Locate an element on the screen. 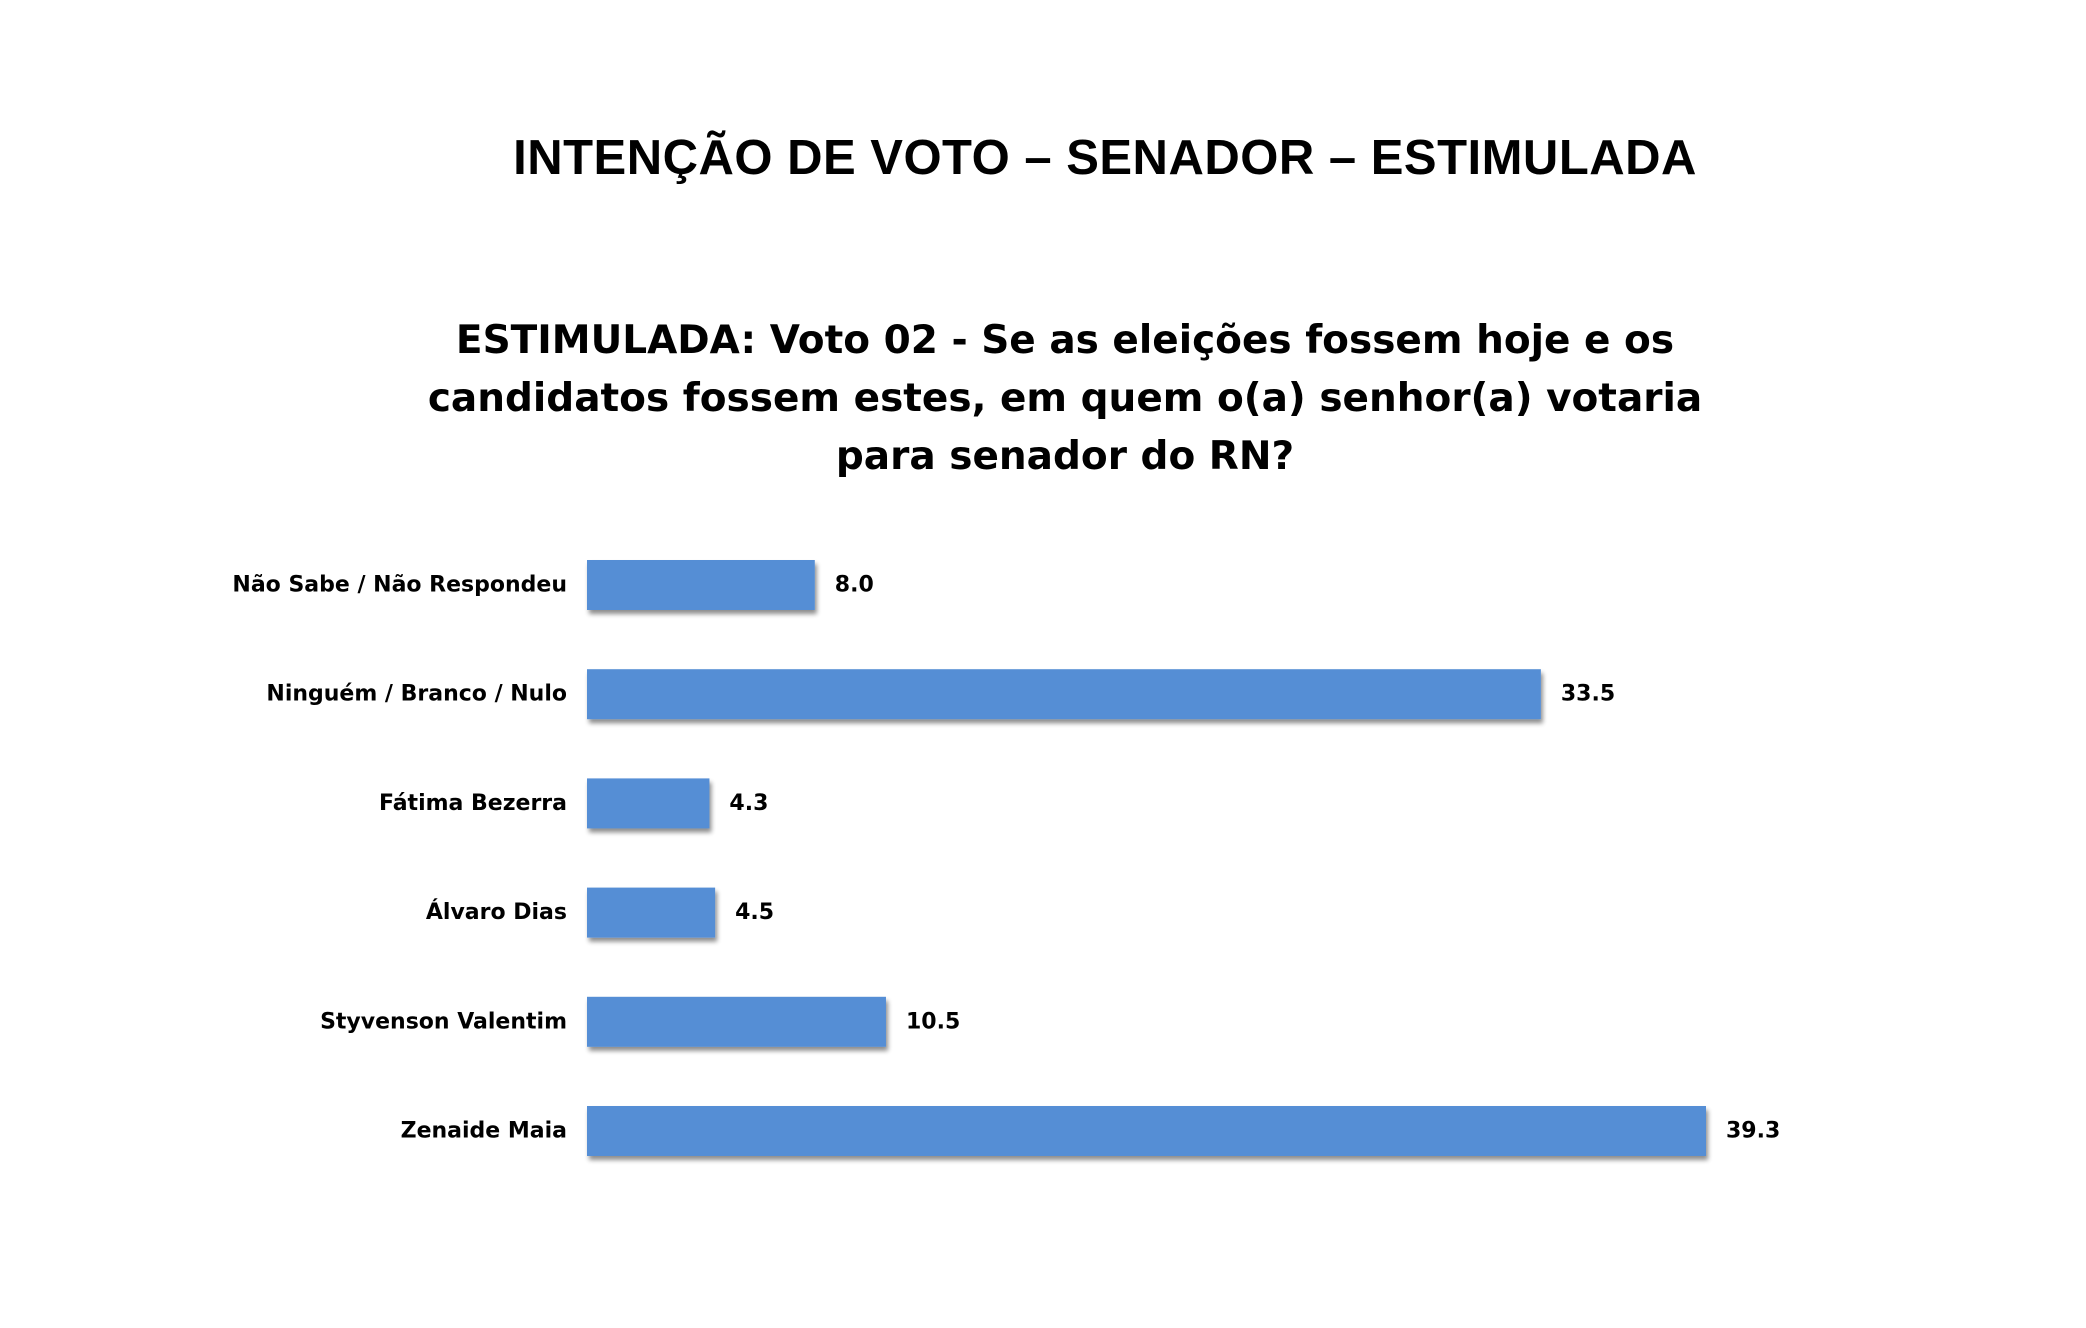 This screenshot has height=1328, width=2086. category-label: Álvaro Dias is located at coordinates (496, 912).